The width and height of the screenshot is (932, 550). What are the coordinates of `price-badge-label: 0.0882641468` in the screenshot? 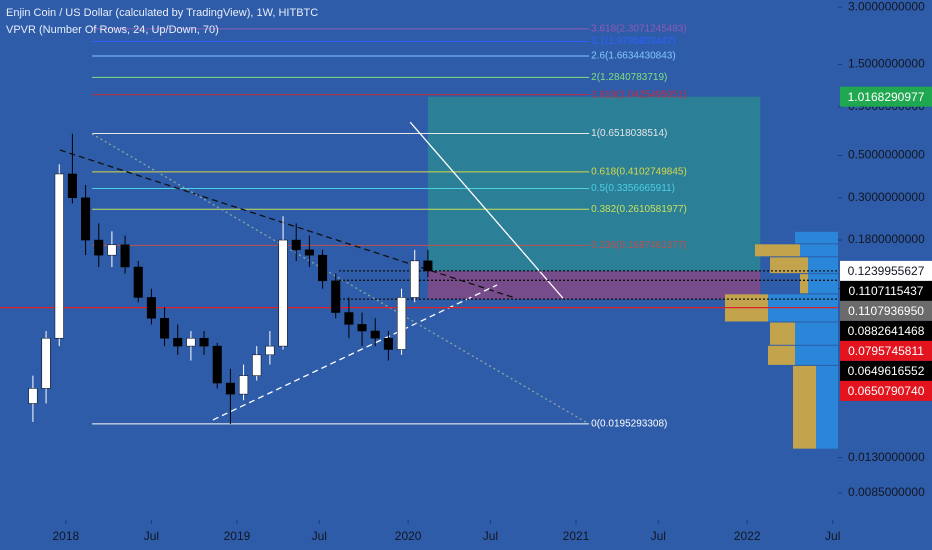 It's located at (886, 331).